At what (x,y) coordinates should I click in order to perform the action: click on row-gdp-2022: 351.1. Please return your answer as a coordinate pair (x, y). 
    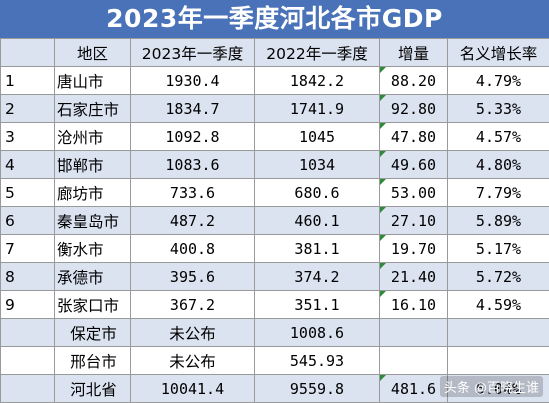
    Looking at the image, I should click on (317, 305).